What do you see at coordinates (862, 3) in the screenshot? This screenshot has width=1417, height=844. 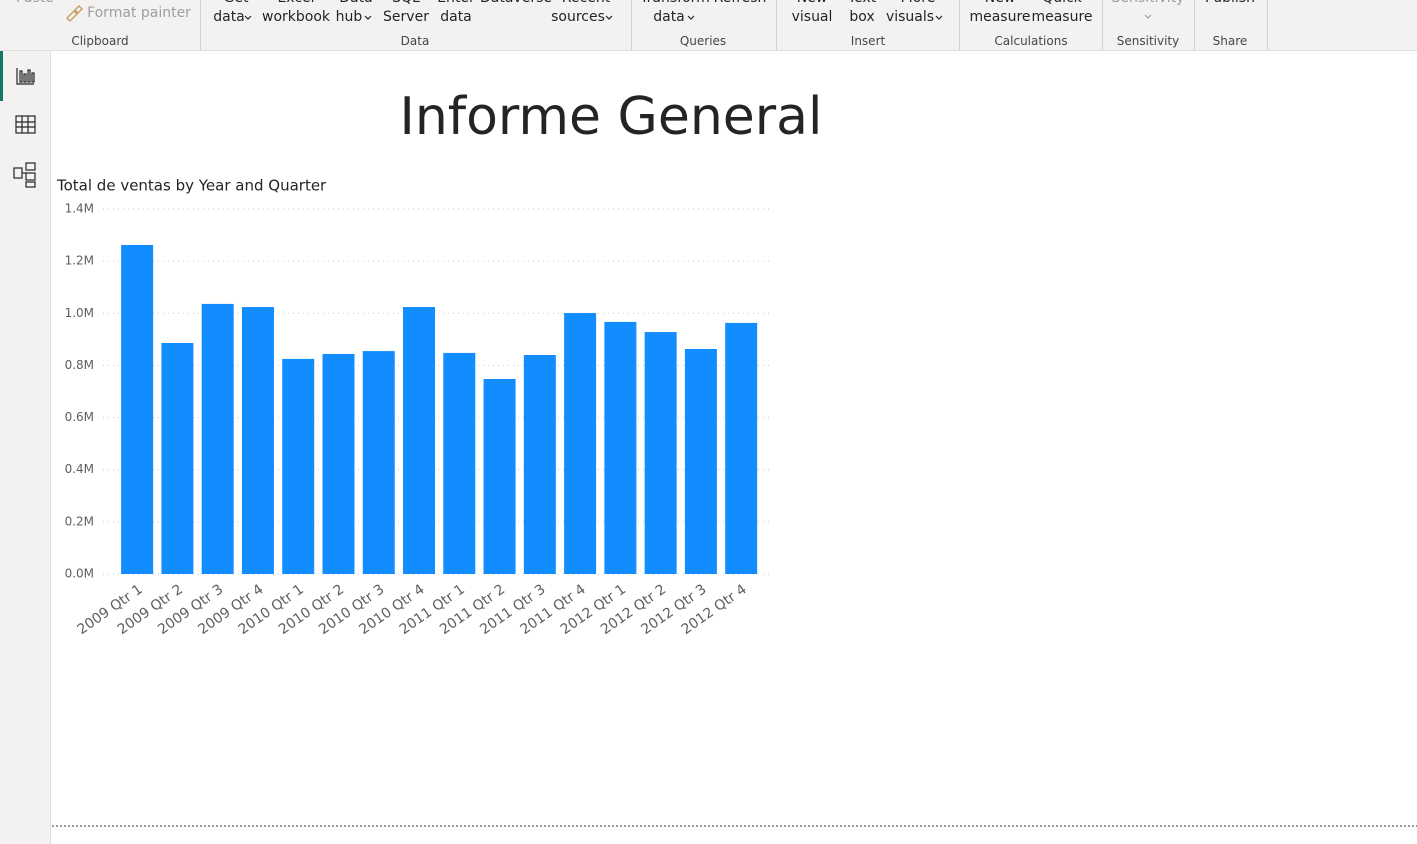 I see `button-text: Text` at bounding box center [862, 3].